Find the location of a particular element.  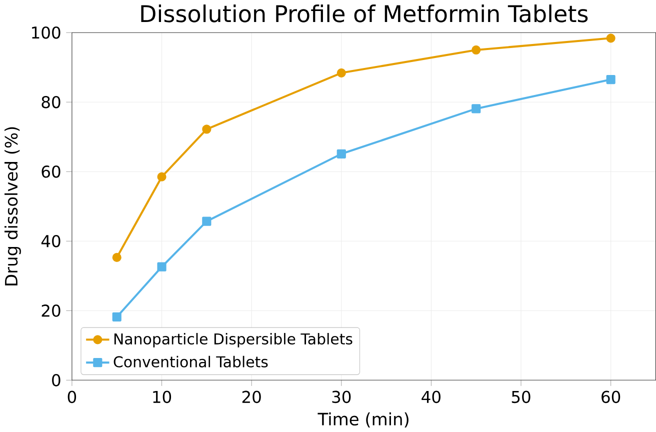

y-axis-title: Drug dissolved (%) is located at coordinates (12, 206).